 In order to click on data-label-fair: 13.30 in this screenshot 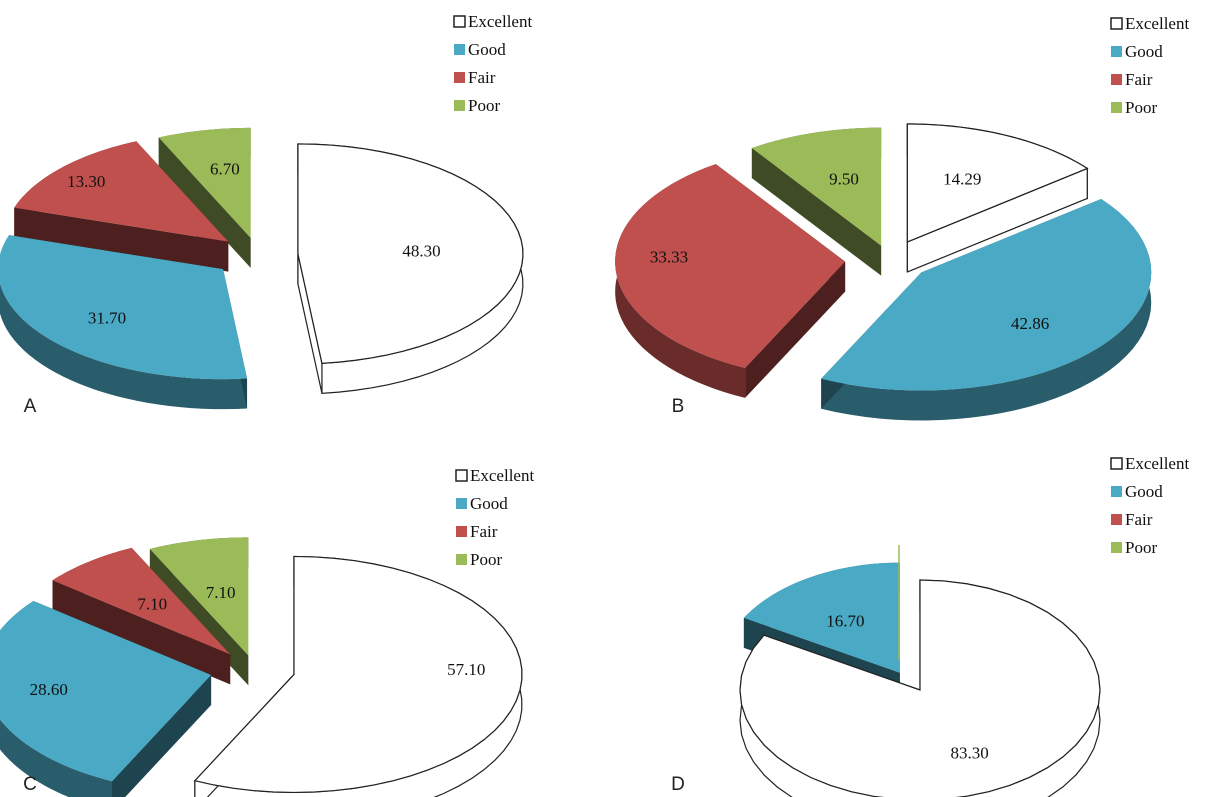, I will do `click(86, 181)`.